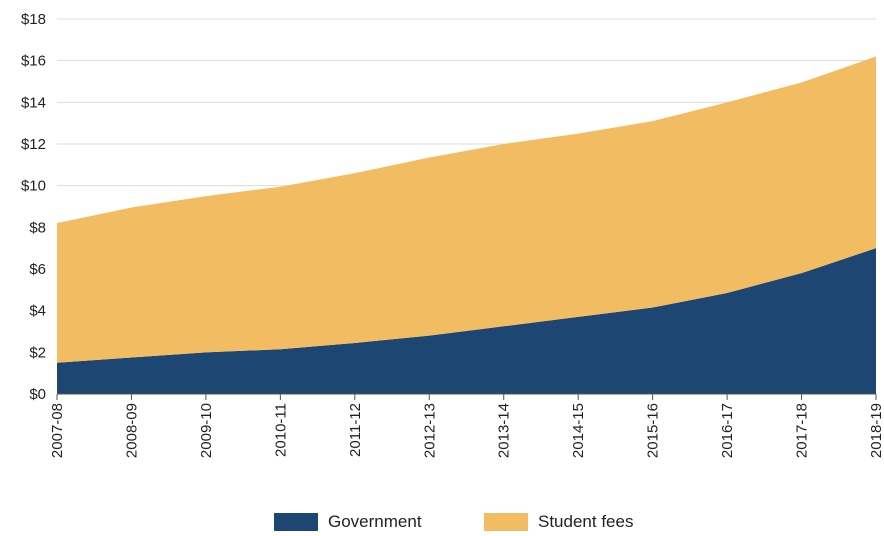 The height and width of the screenshot is (536, 884). I want to click on legend: Government Student fees, so click(442, 524).